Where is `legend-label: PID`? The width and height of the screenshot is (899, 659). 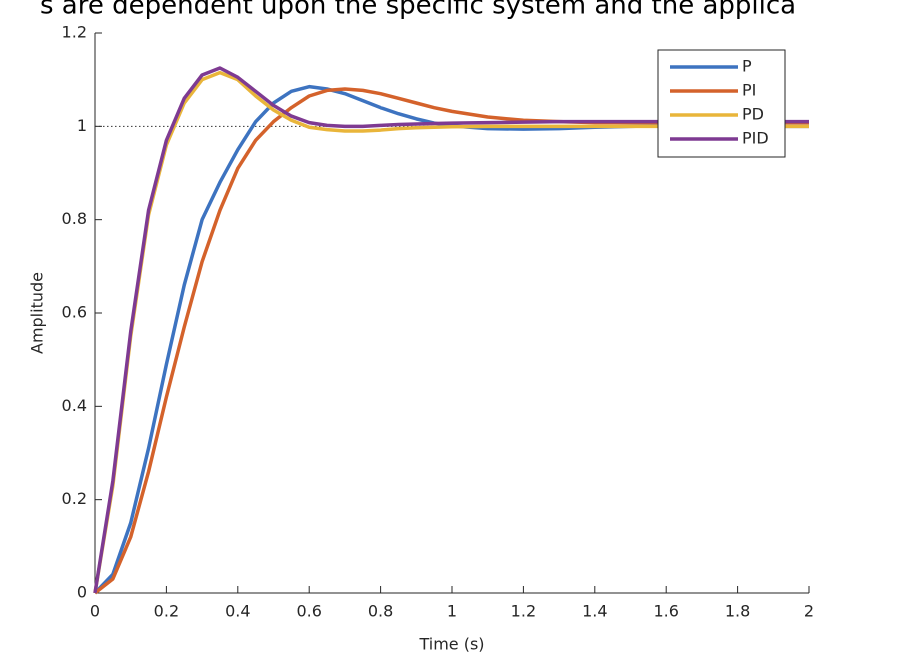
legend-label: PID is located at coordinates (755, 138).